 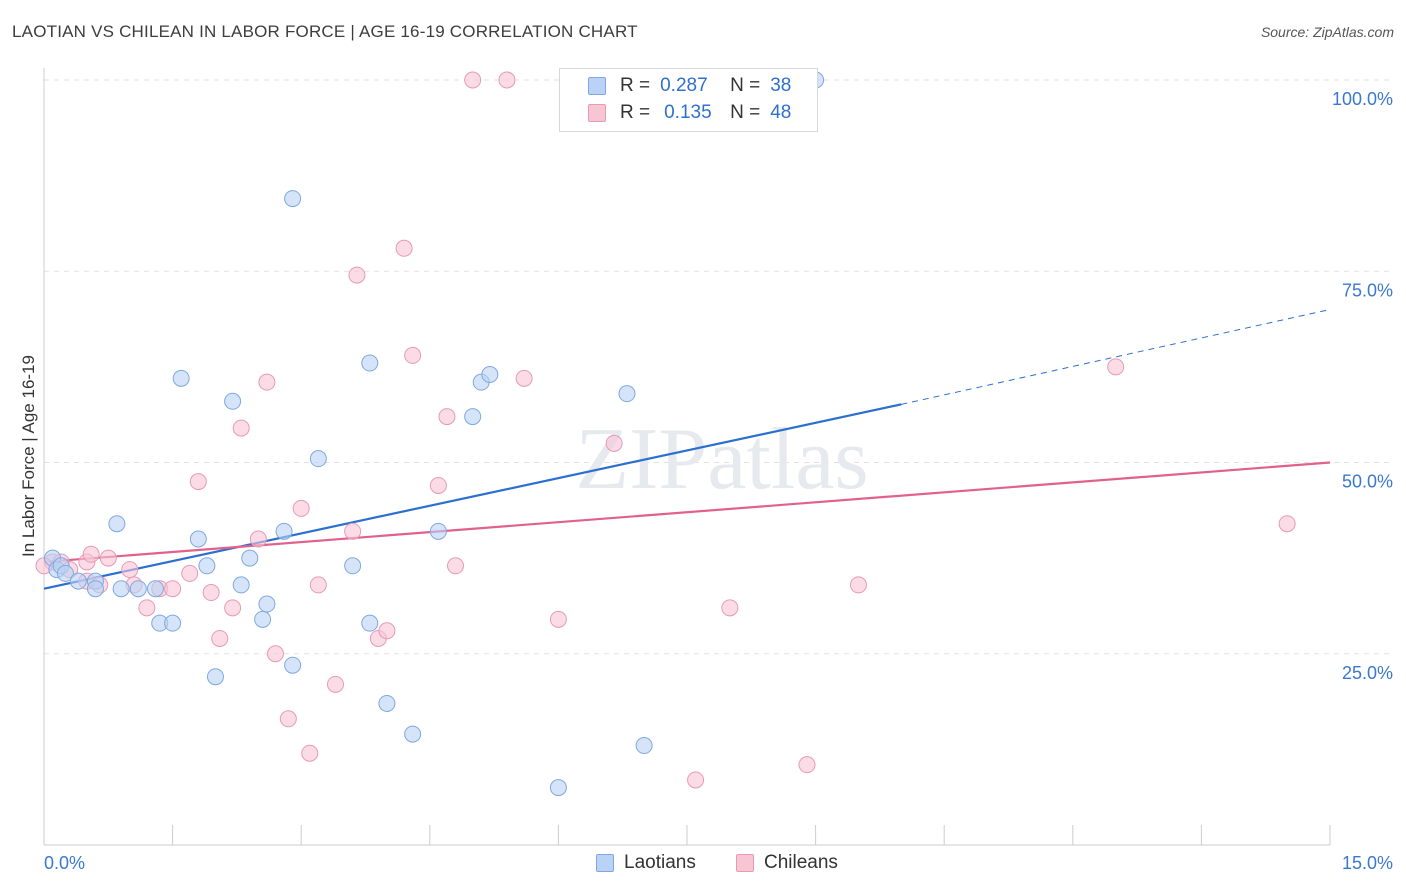 What do you see at coordinates (1367, 482) in the screenshot?
I see `y-tick-label: 50.0%` at bounding box center [1367, 482].